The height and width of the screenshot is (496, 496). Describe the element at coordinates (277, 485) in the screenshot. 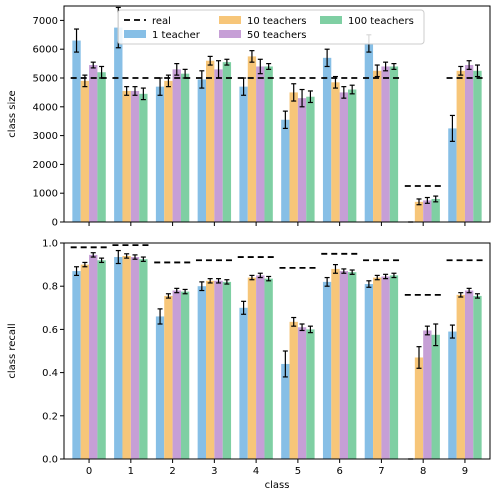

I see `x-axis-label: class` at that location.